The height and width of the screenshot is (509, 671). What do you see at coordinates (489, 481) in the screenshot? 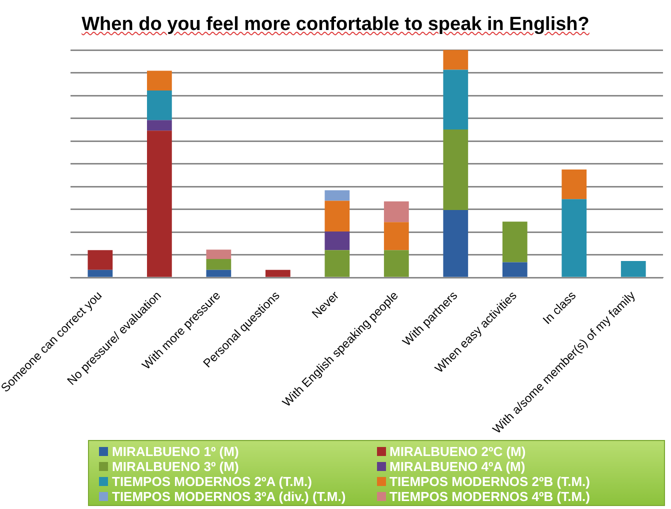
I see `legend-label: TIEMPOS MODERNOS 2ºB (T.M.)` at bounding box center [489, 481].